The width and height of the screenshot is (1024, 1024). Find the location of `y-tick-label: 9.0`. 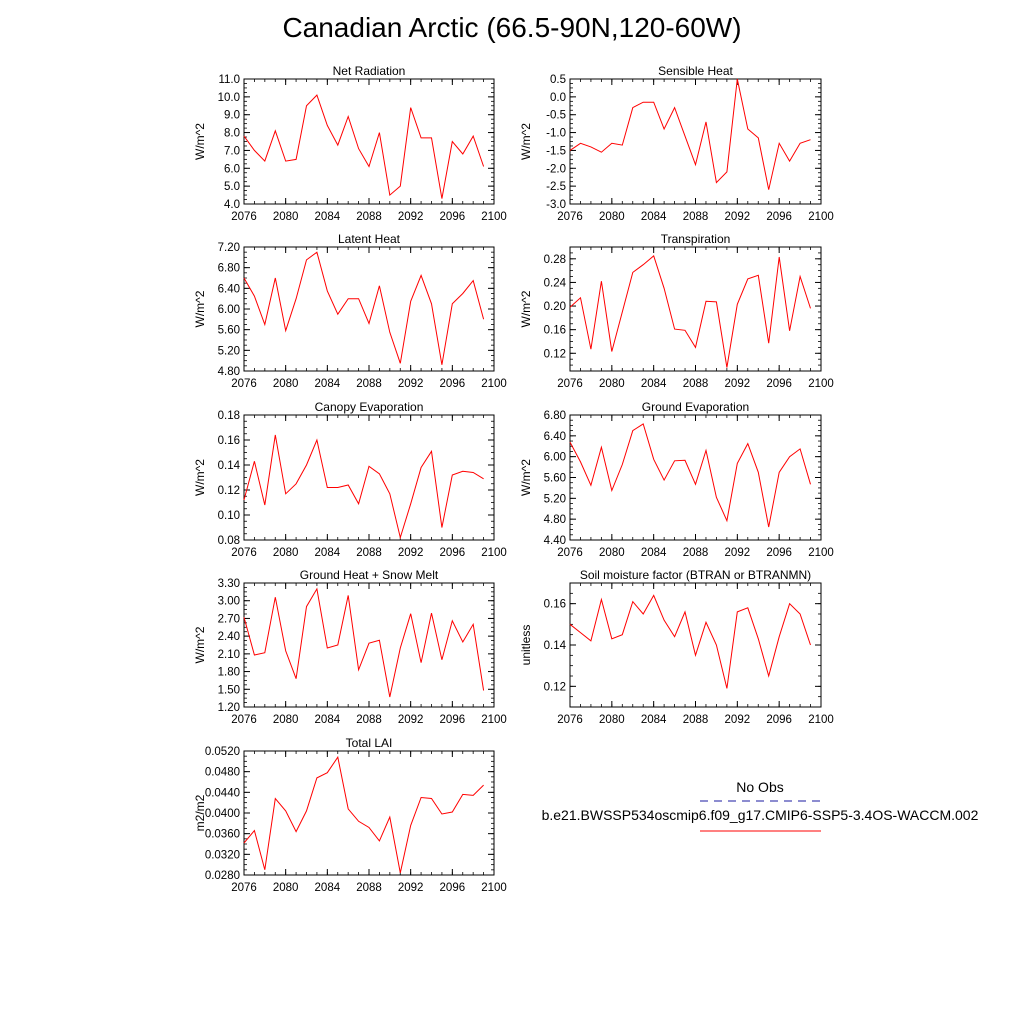

y-tick-label: 9.0 is located at coordinates (232, 116).